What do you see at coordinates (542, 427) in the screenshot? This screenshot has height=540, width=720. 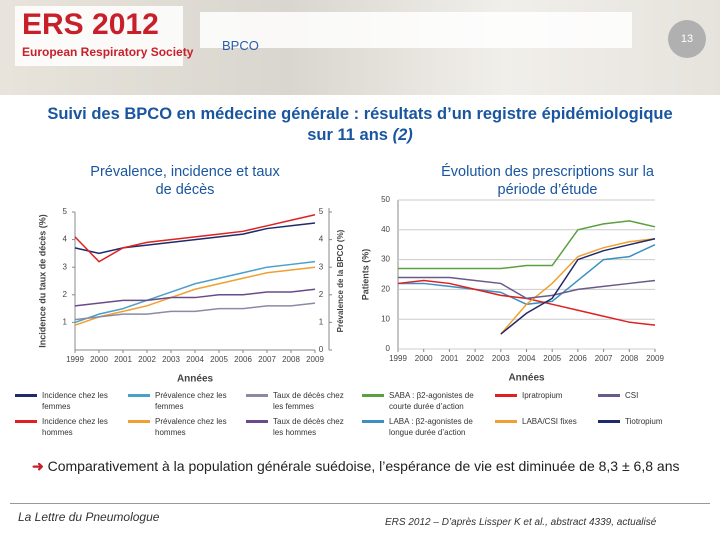 I see `legend-item: LABA/CSI fixes` at bounding box center [542, 427].